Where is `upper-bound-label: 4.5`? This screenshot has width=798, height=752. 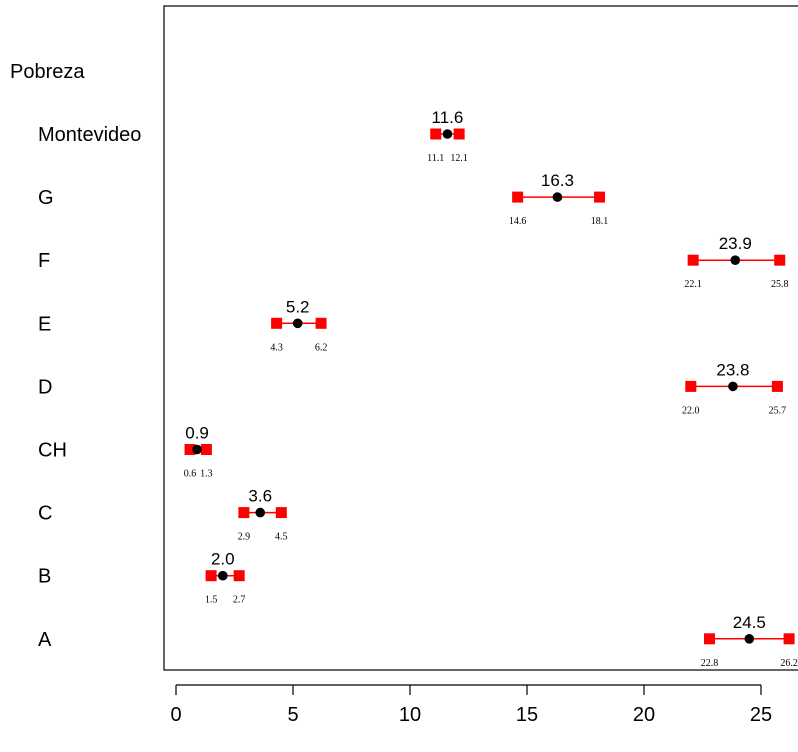 upper-bound-label: 4.5 is located at coordinates (281, 537).